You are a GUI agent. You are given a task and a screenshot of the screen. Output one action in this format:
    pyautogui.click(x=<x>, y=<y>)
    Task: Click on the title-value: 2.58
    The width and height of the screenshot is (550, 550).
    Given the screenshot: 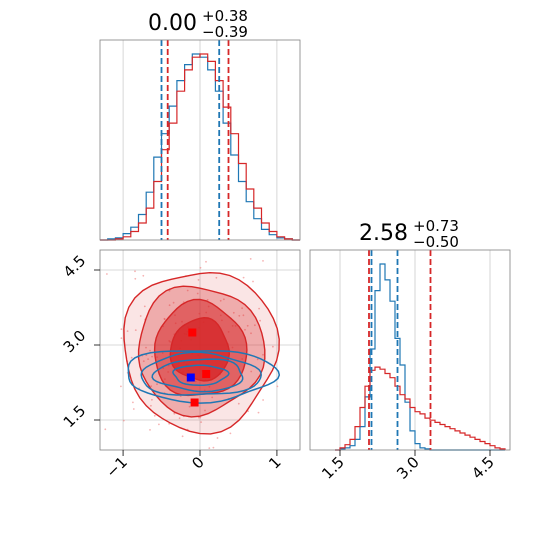 What is the action you would take?
    pyautogui.click(x=383, y=233)
    